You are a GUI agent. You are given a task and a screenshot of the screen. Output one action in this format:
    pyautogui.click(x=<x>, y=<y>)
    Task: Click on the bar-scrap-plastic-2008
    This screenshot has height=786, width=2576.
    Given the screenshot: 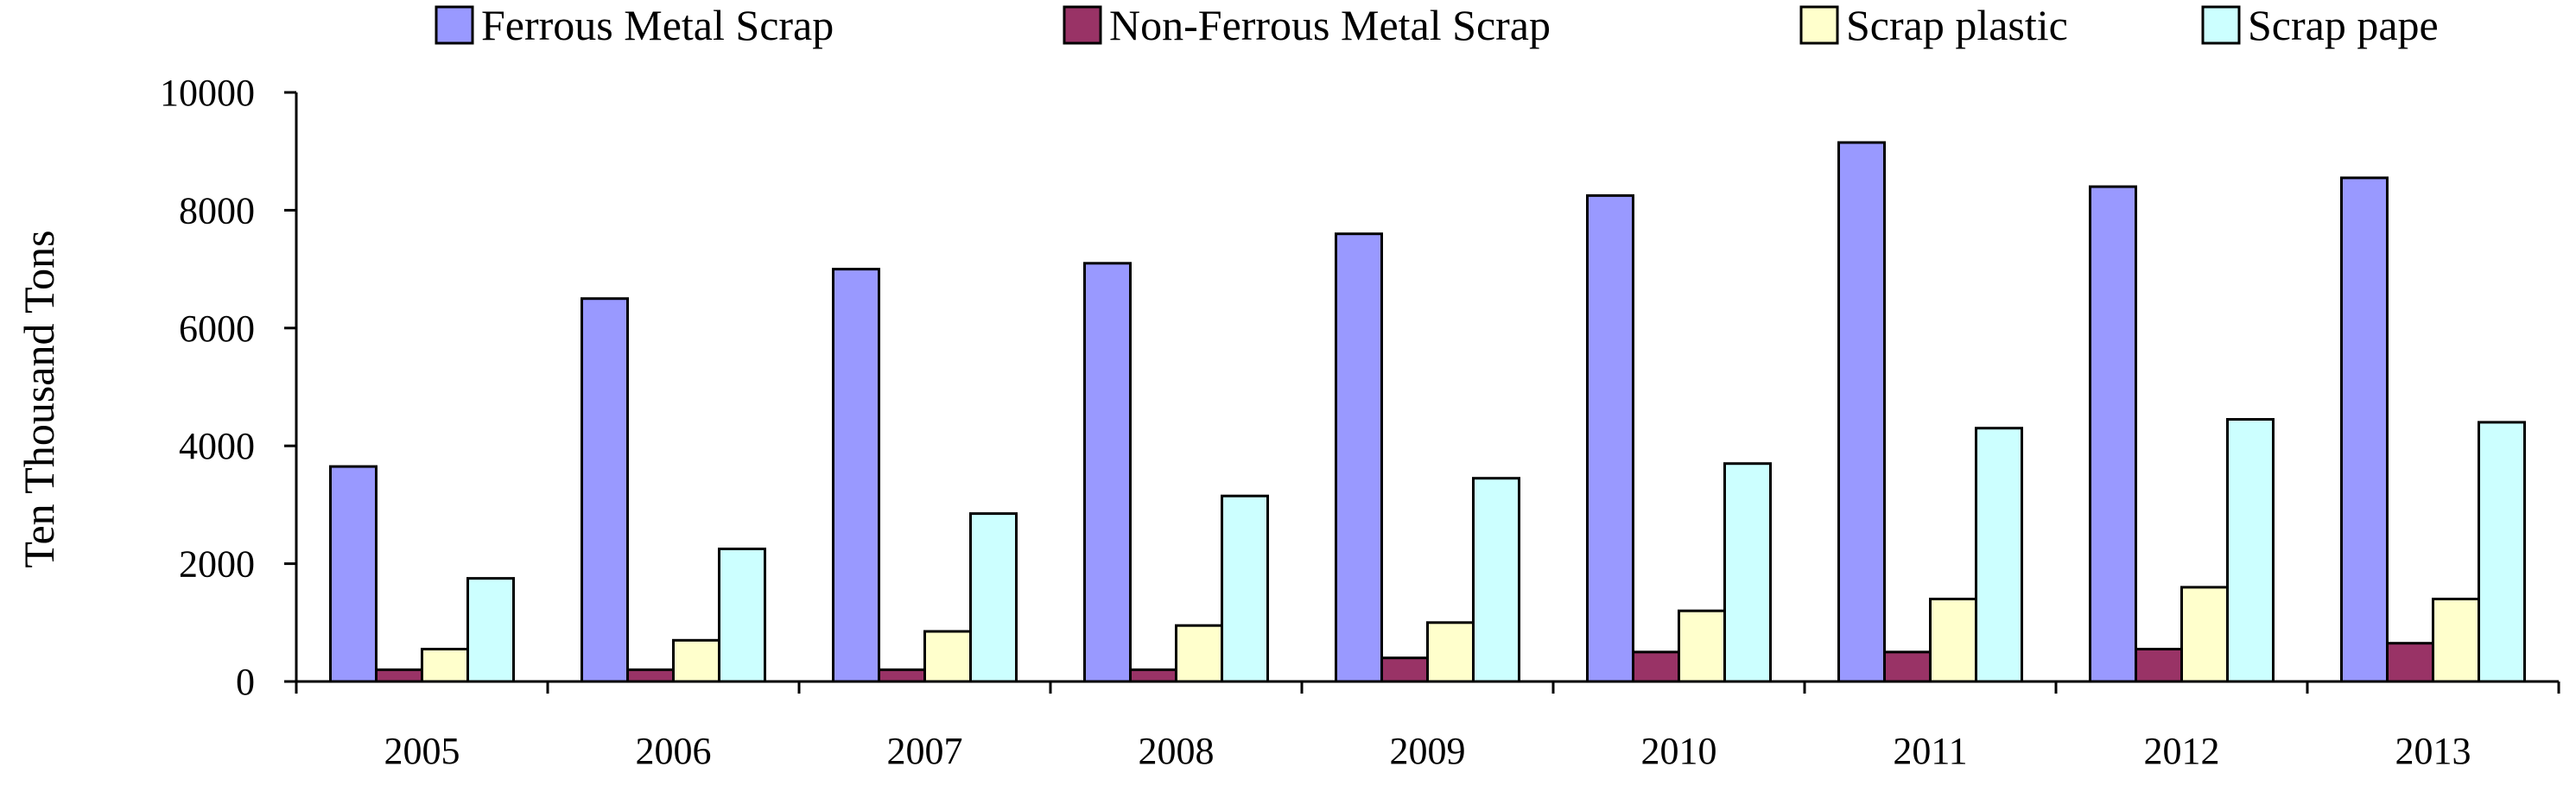 What is the action you would take?
    pyautogui.click(x=1199, y=653)
    